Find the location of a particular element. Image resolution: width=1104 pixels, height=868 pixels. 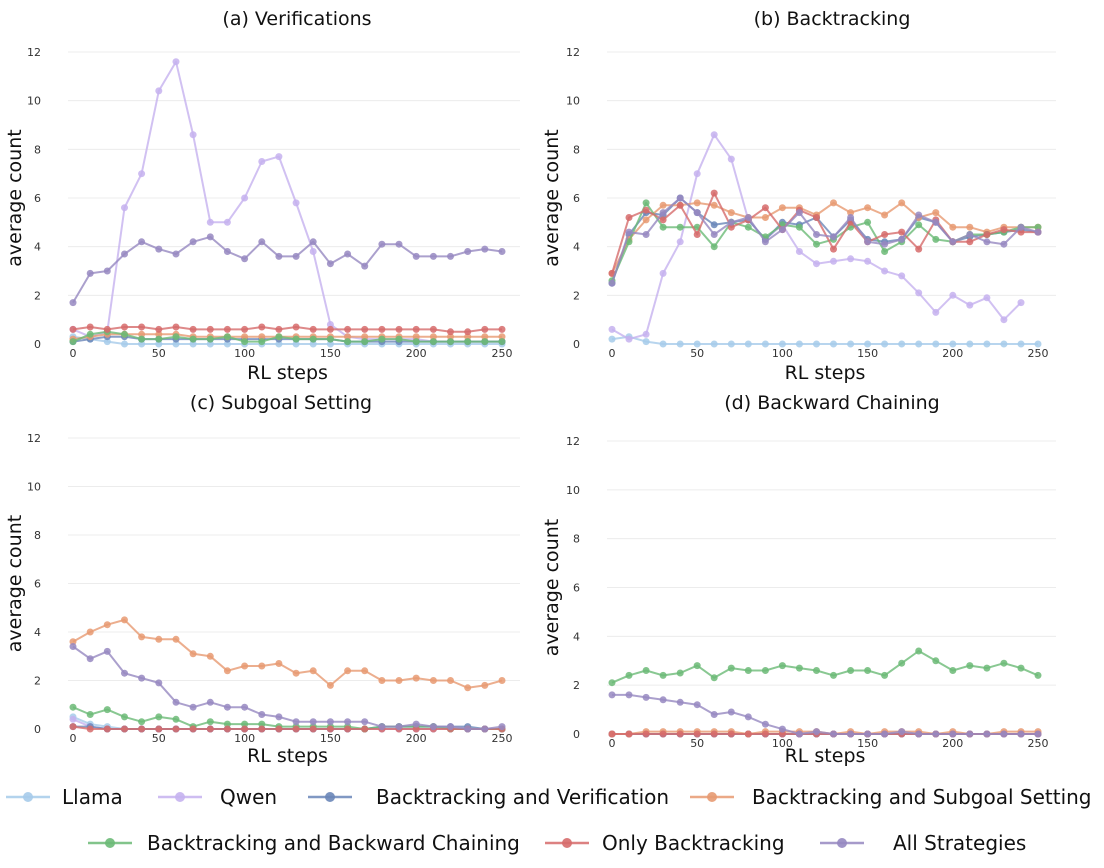

y-tick-label: 4 is located at coordinates (576, 636).